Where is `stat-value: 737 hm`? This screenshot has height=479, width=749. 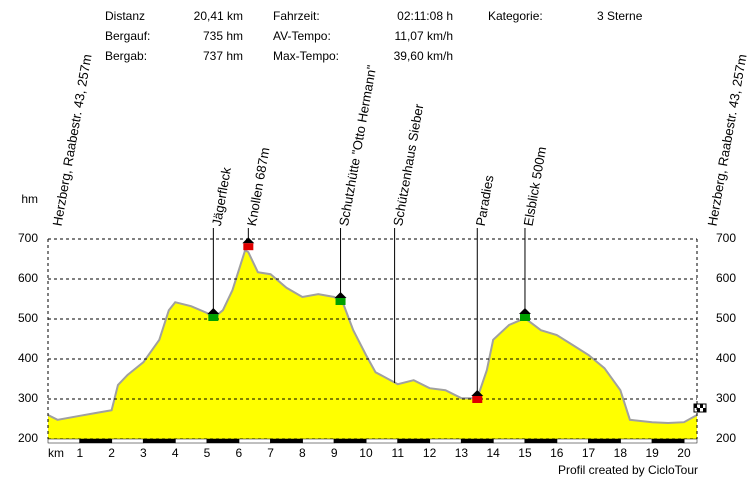
stat-value: 737 hm is located at coordinates (223, 56).